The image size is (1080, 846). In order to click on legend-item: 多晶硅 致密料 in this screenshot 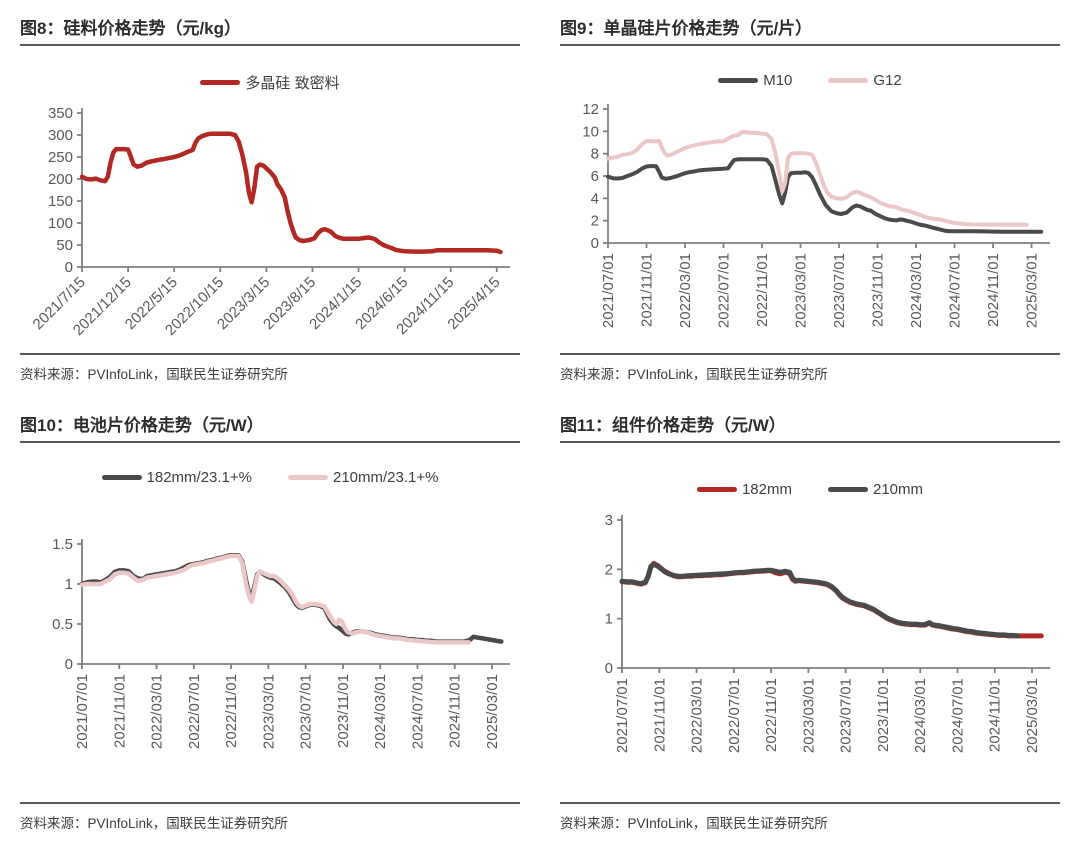, I will do `click(270, 82)`.